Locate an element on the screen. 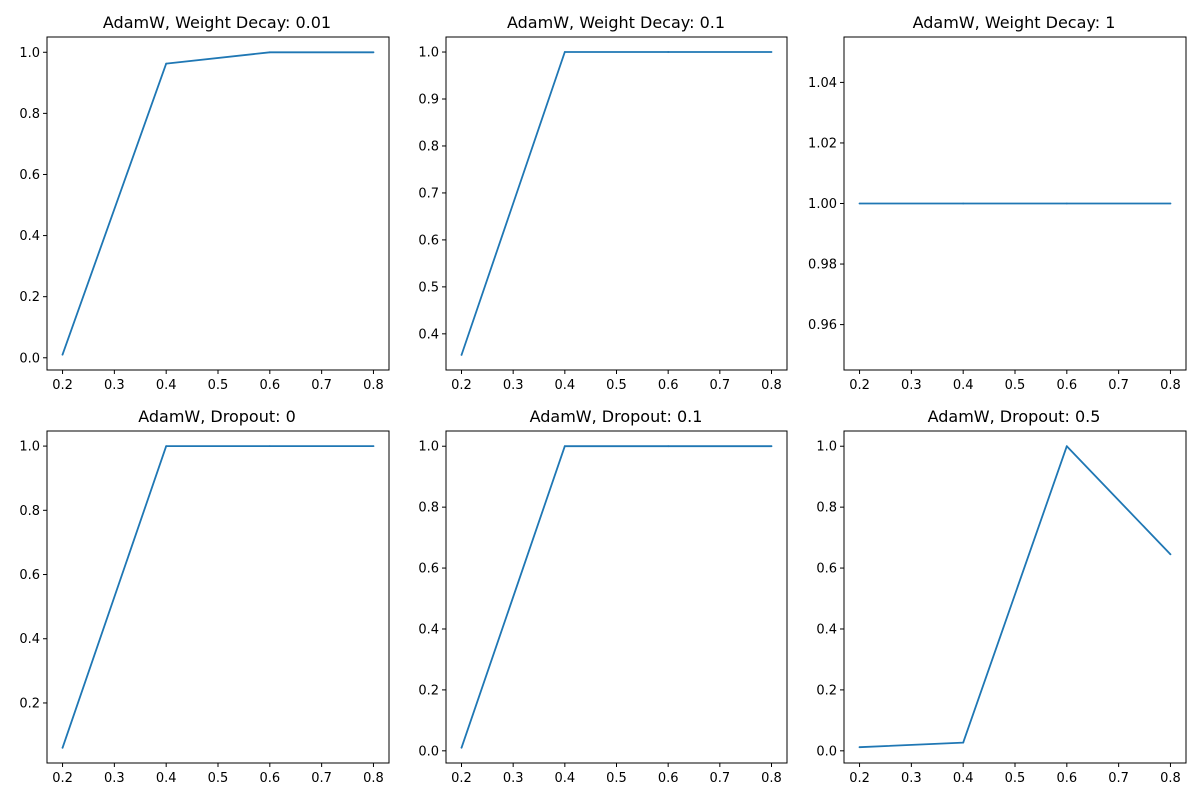  y-tick-label: 1.04 is located at coordinates (822, 83).